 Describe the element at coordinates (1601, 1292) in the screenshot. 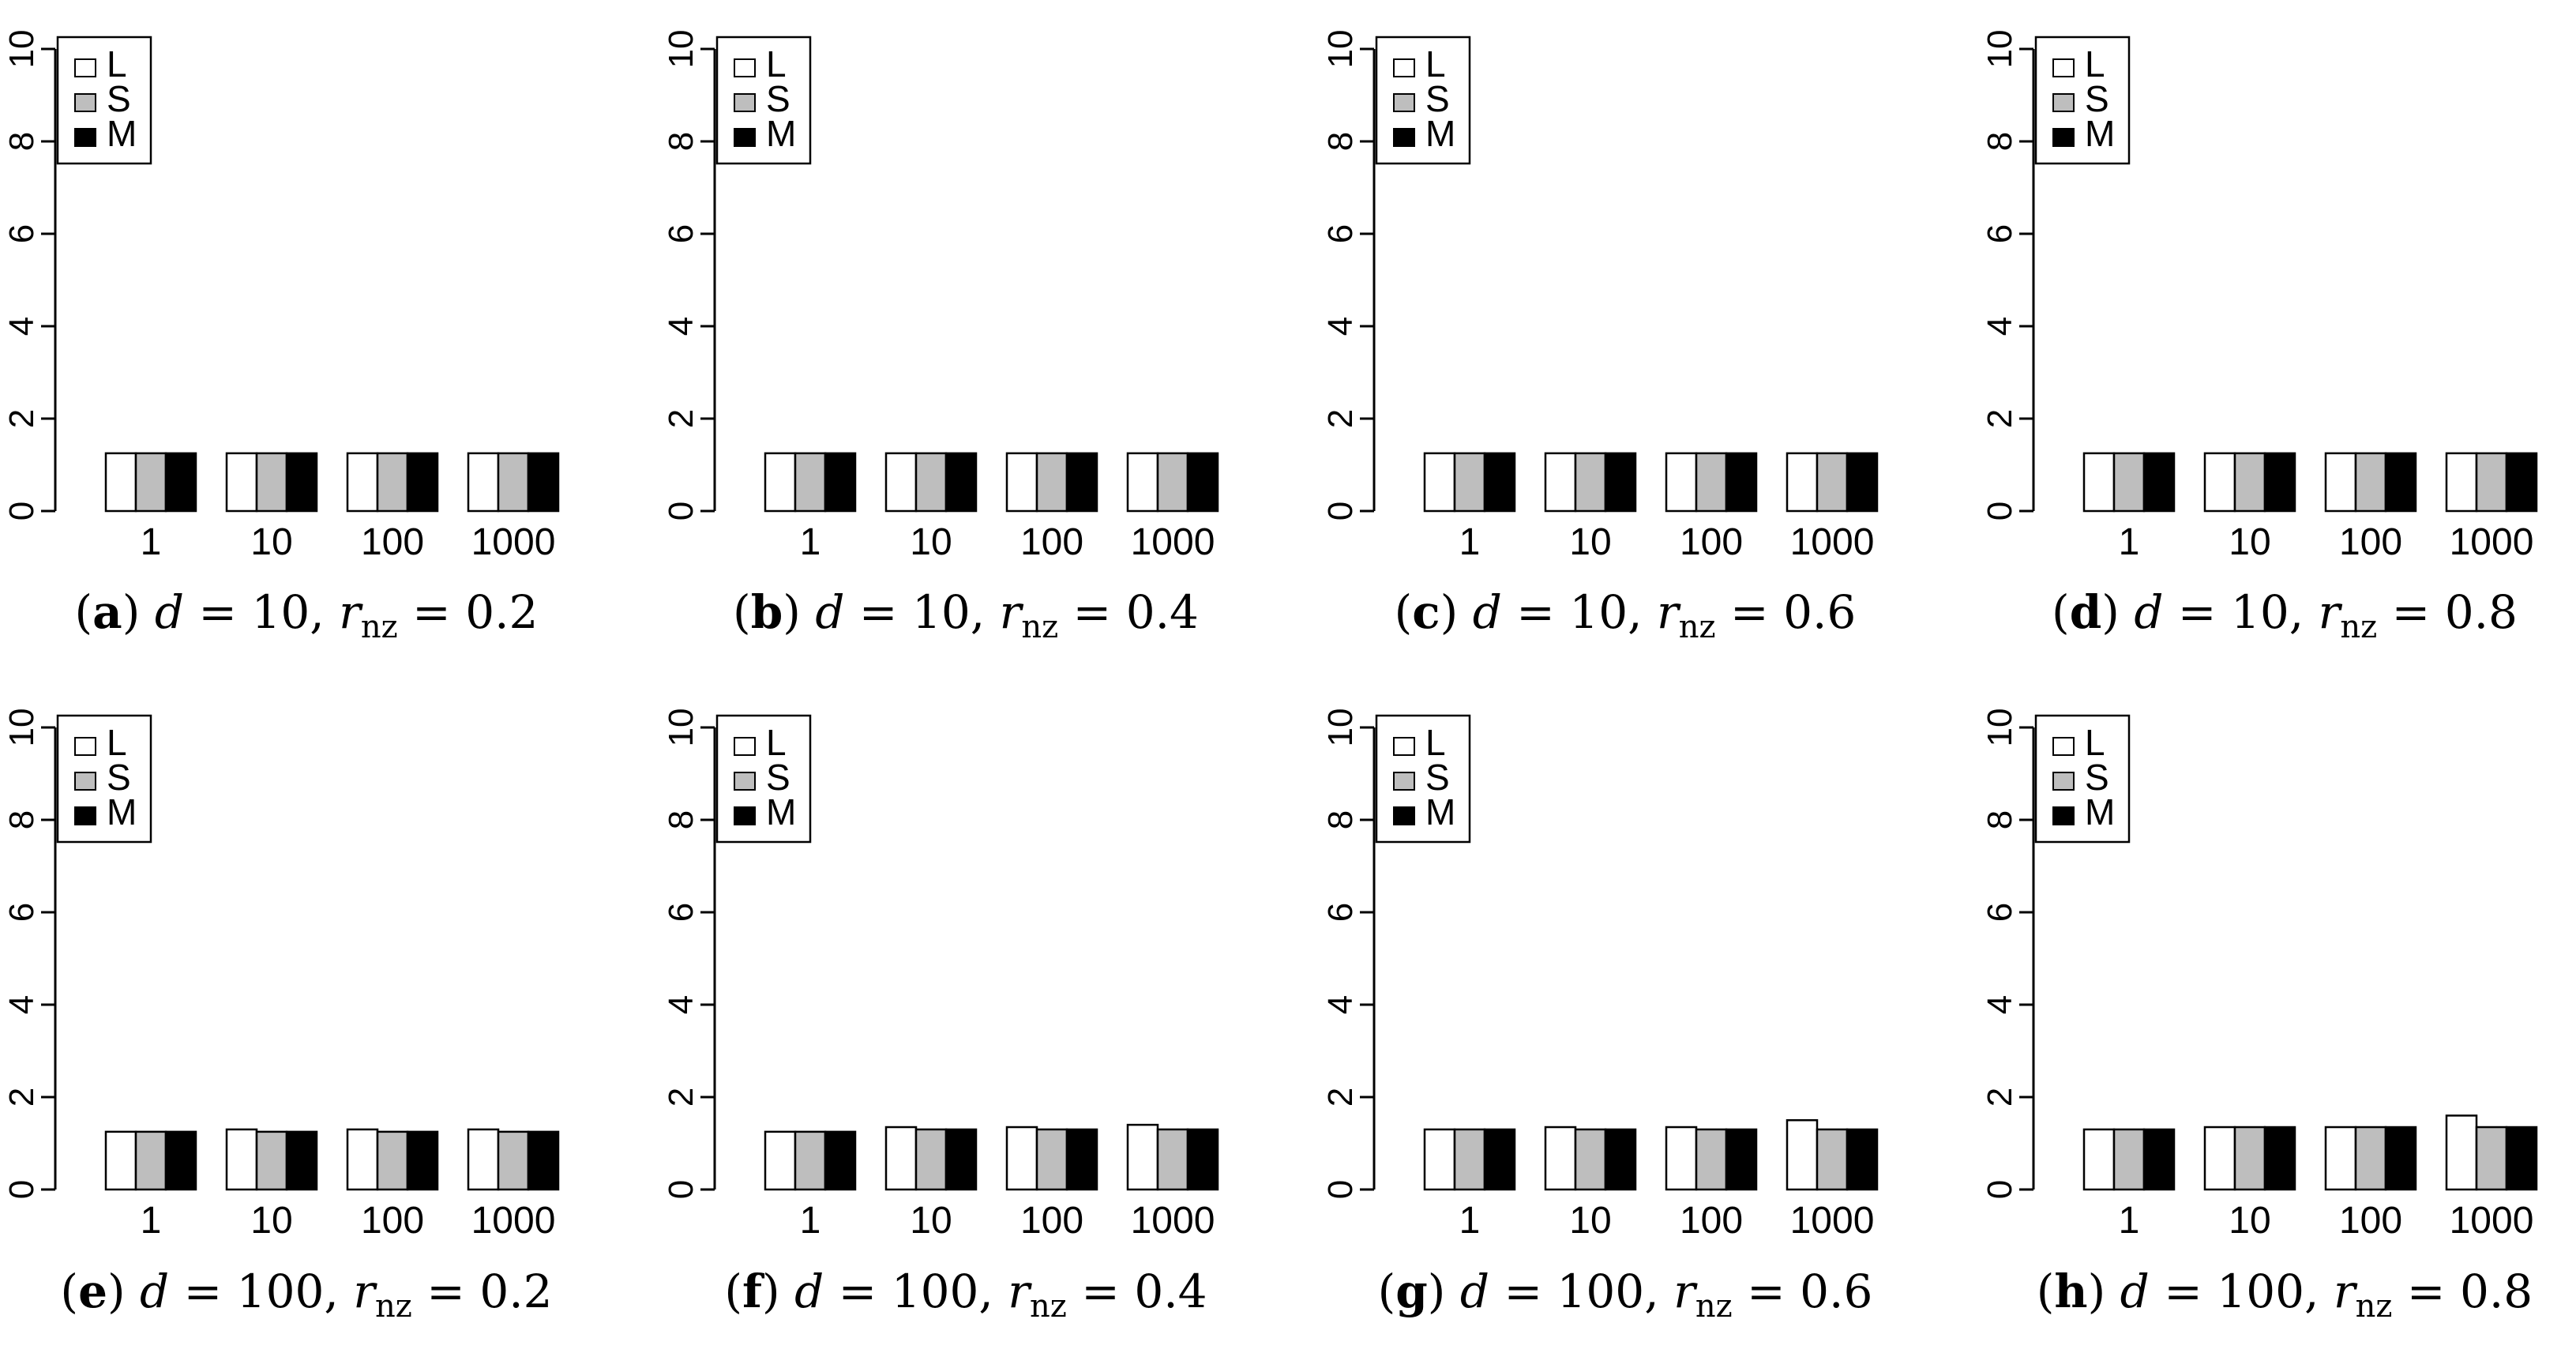

I see `caption-d-value: 100` at that location.